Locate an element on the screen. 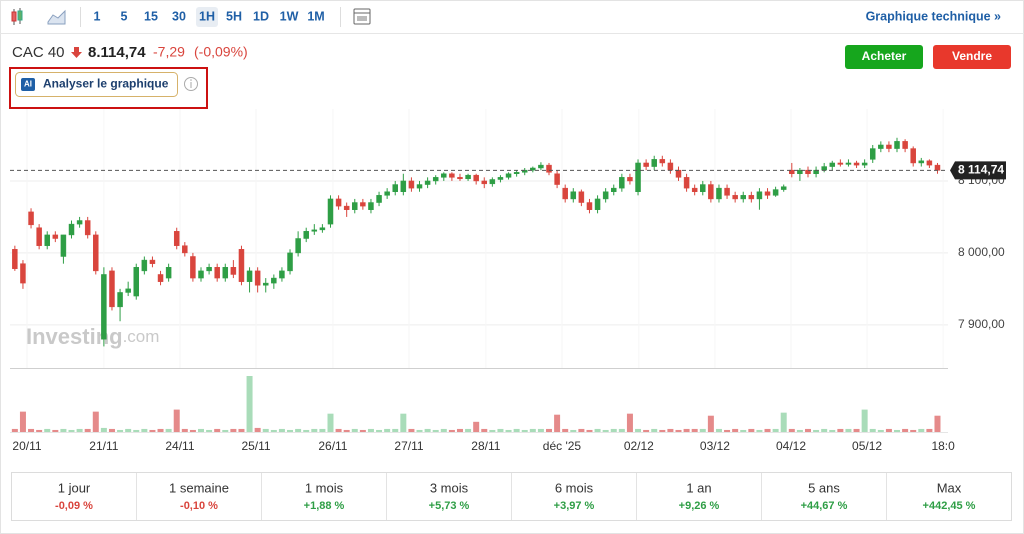 The height and width of the screenshot is (534, 1024). area-icon is located at coordinates (56, 17).